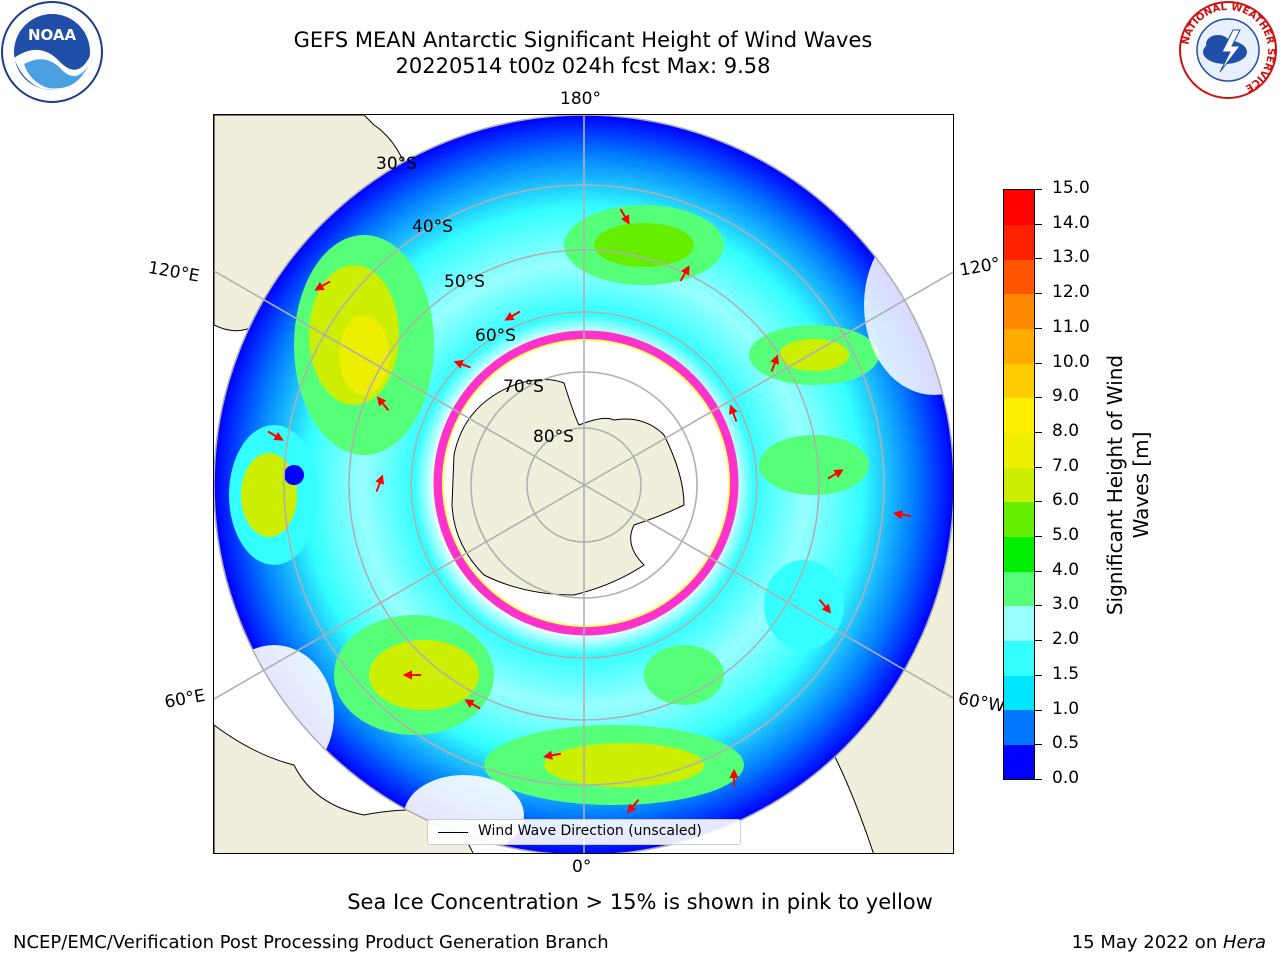  I want to click on colorbar-tick-label: 13.0, so click(1071, 257).